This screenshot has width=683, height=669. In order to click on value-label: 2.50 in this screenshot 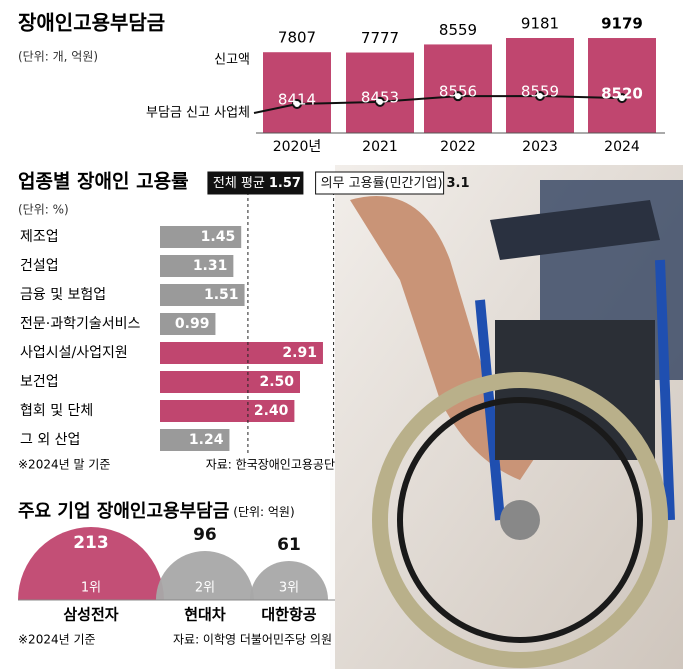, I will do `click(276, 382)`.